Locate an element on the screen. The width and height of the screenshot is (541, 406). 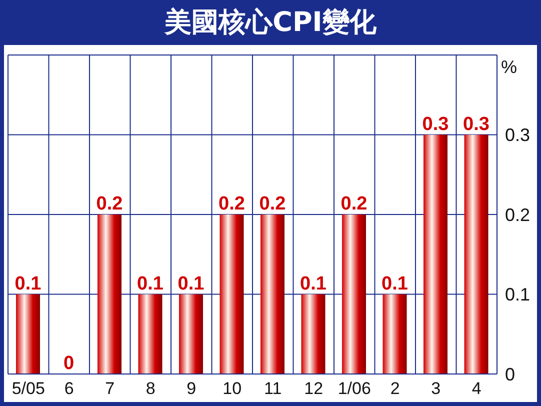
x-tick-label: 12 is located at coordinates (314, 388).